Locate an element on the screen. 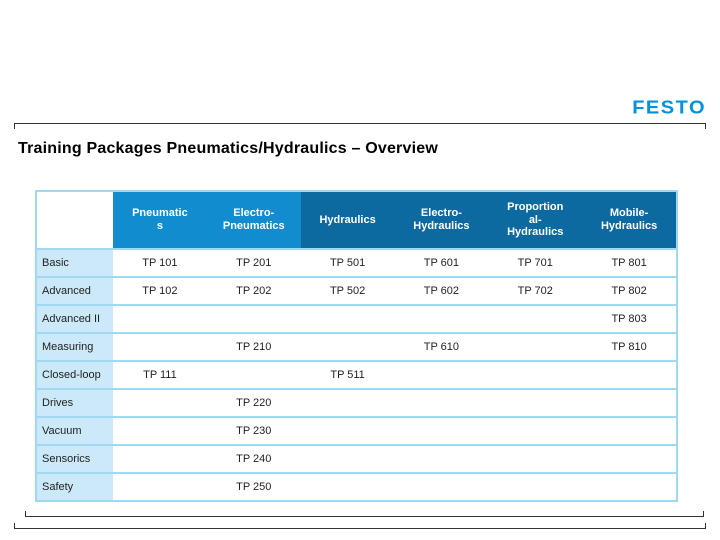 This screenshot has width=720, height=540. table-cell: TP 502 is located at coordinates (347, 291).